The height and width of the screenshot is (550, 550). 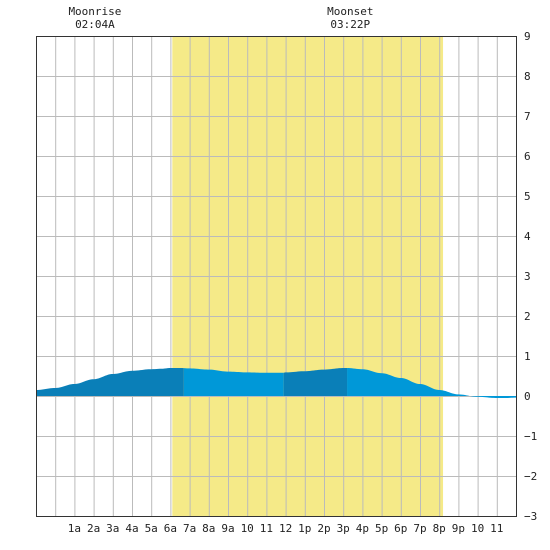 What do you see at coordinates (170, 528) in the screenshot?
I see `x-tick-label: 6a` at bounding box center [170, 528].